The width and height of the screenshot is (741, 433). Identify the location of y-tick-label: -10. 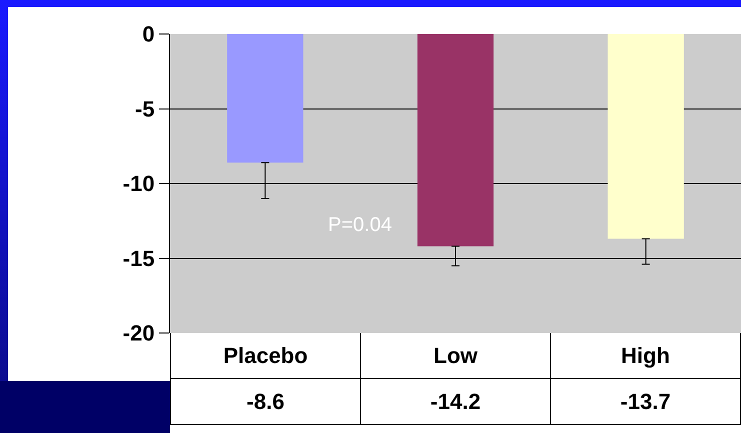
(138, 183).